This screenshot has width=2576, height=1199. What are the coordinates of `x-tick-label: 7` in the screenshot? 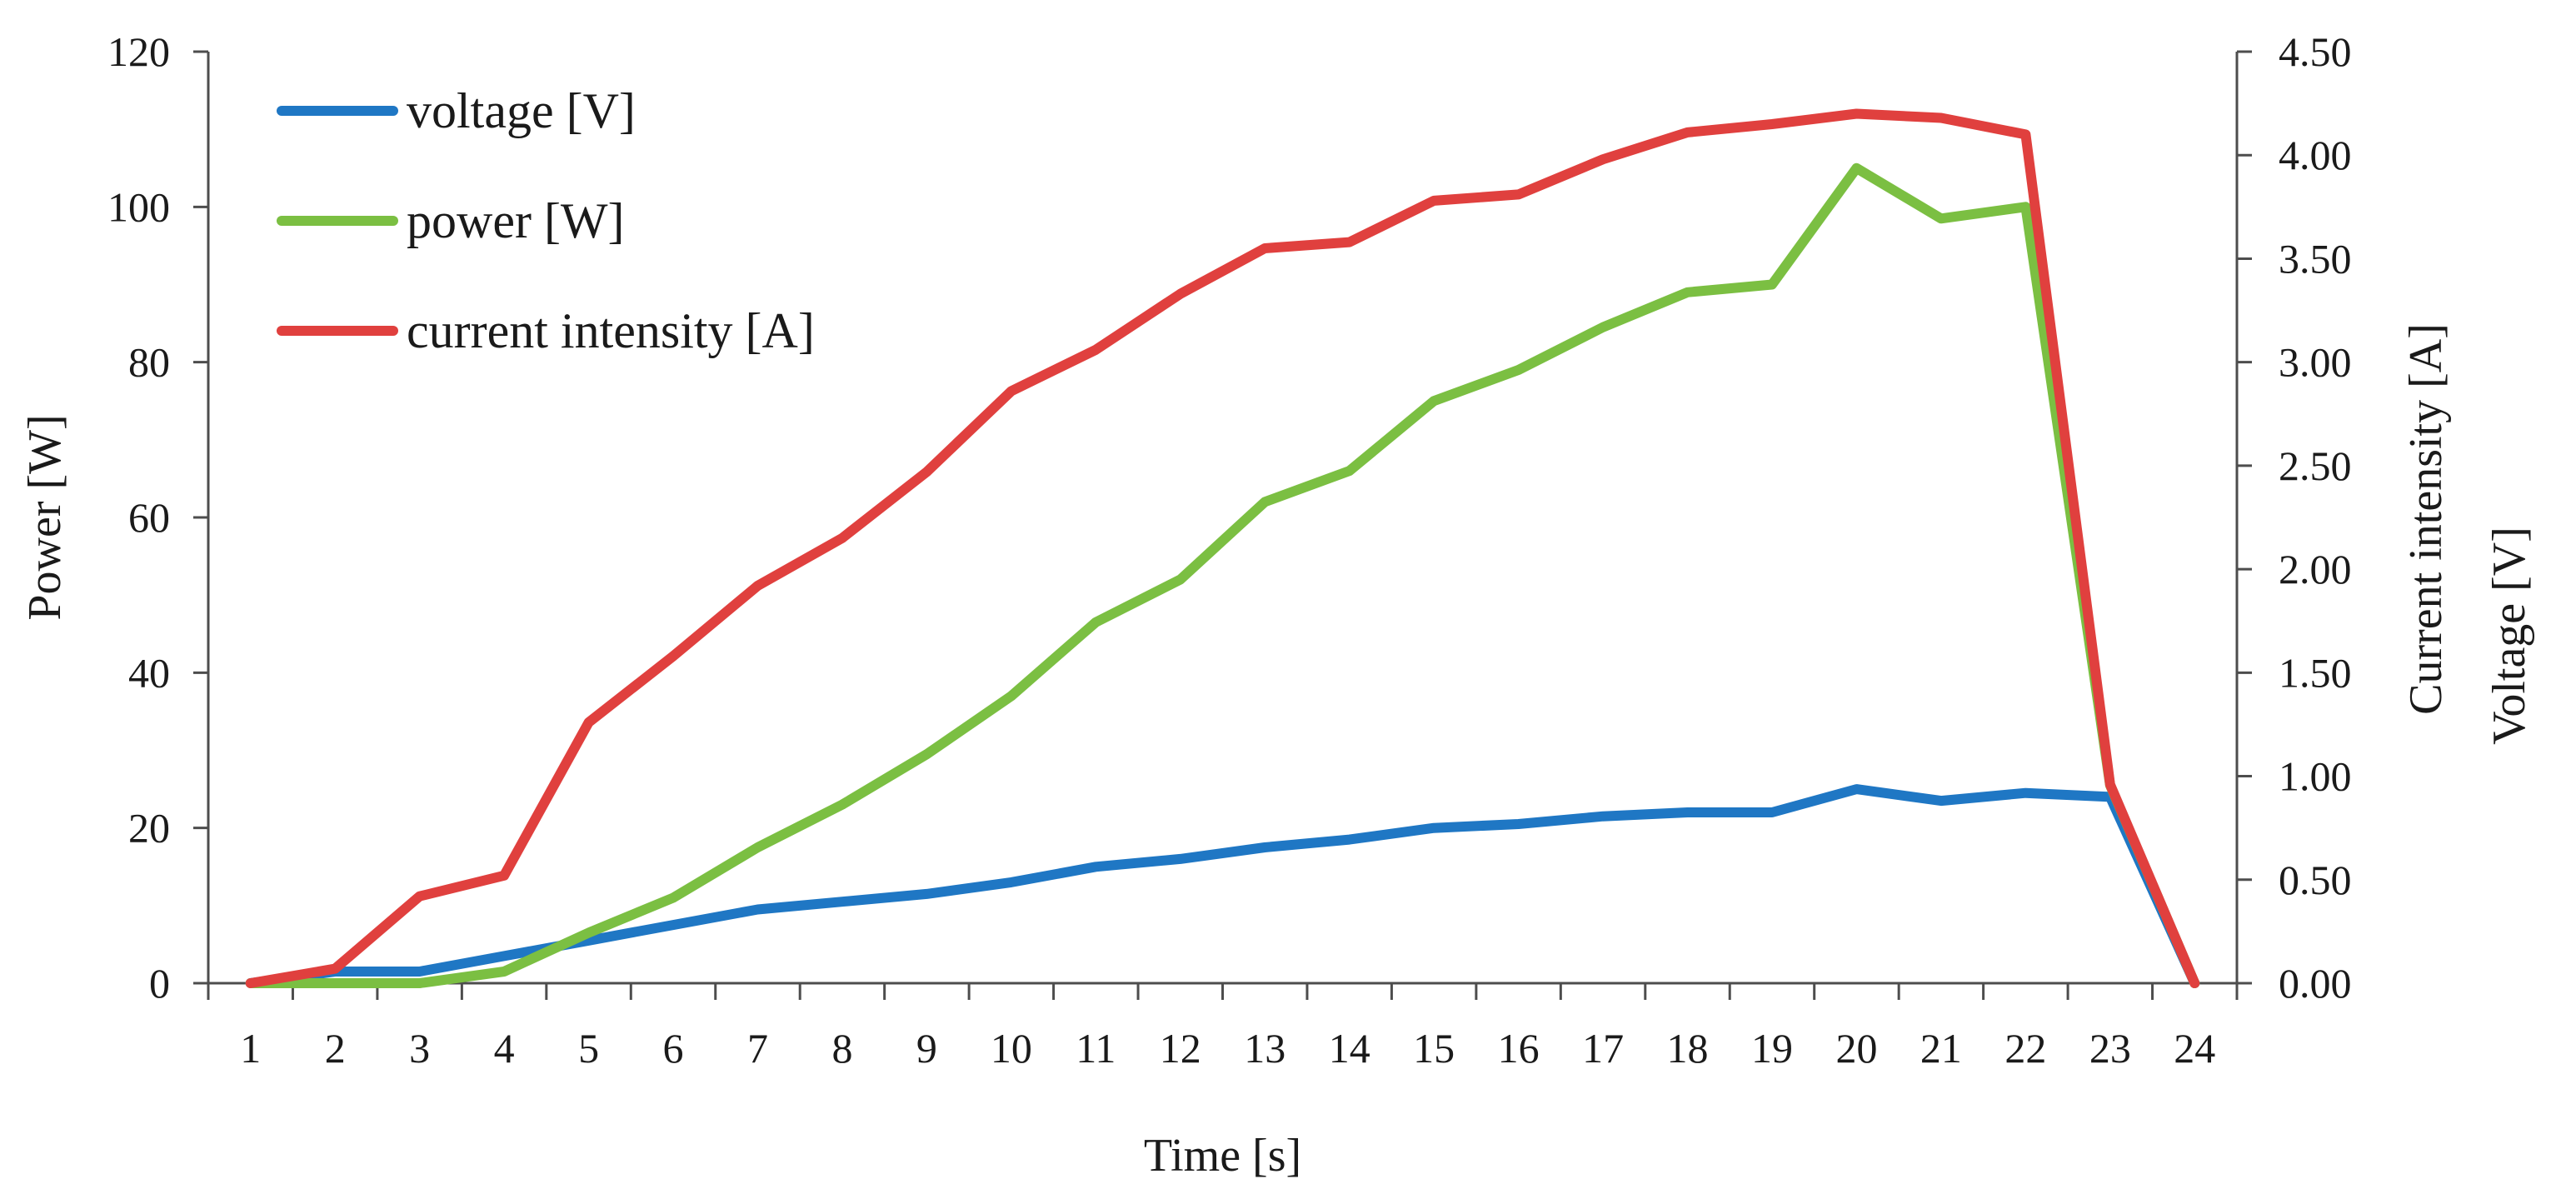 It's located at (757, 1048).